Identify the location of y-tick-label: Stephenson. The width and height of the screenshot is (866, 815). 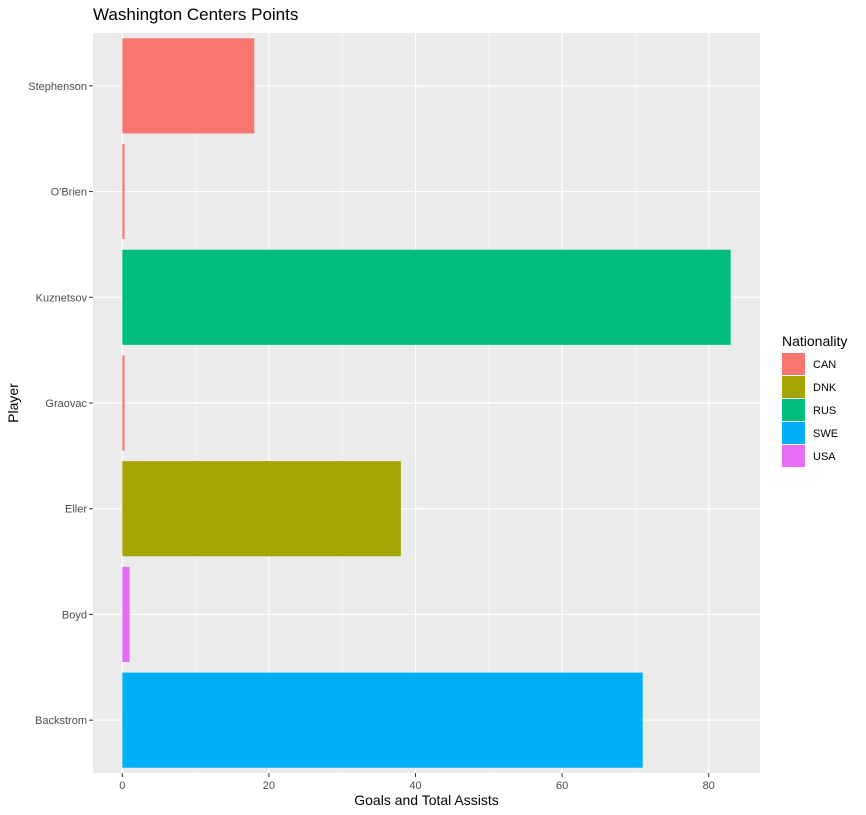
(57, 87).